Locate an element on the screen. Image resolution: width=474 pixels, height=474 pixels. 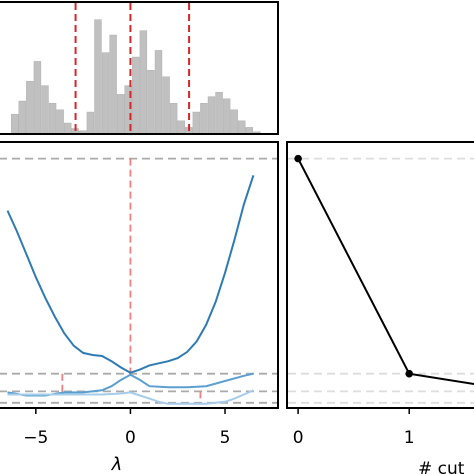
right-x-tick-label-0: 0 is located at coordinates (298, 438).